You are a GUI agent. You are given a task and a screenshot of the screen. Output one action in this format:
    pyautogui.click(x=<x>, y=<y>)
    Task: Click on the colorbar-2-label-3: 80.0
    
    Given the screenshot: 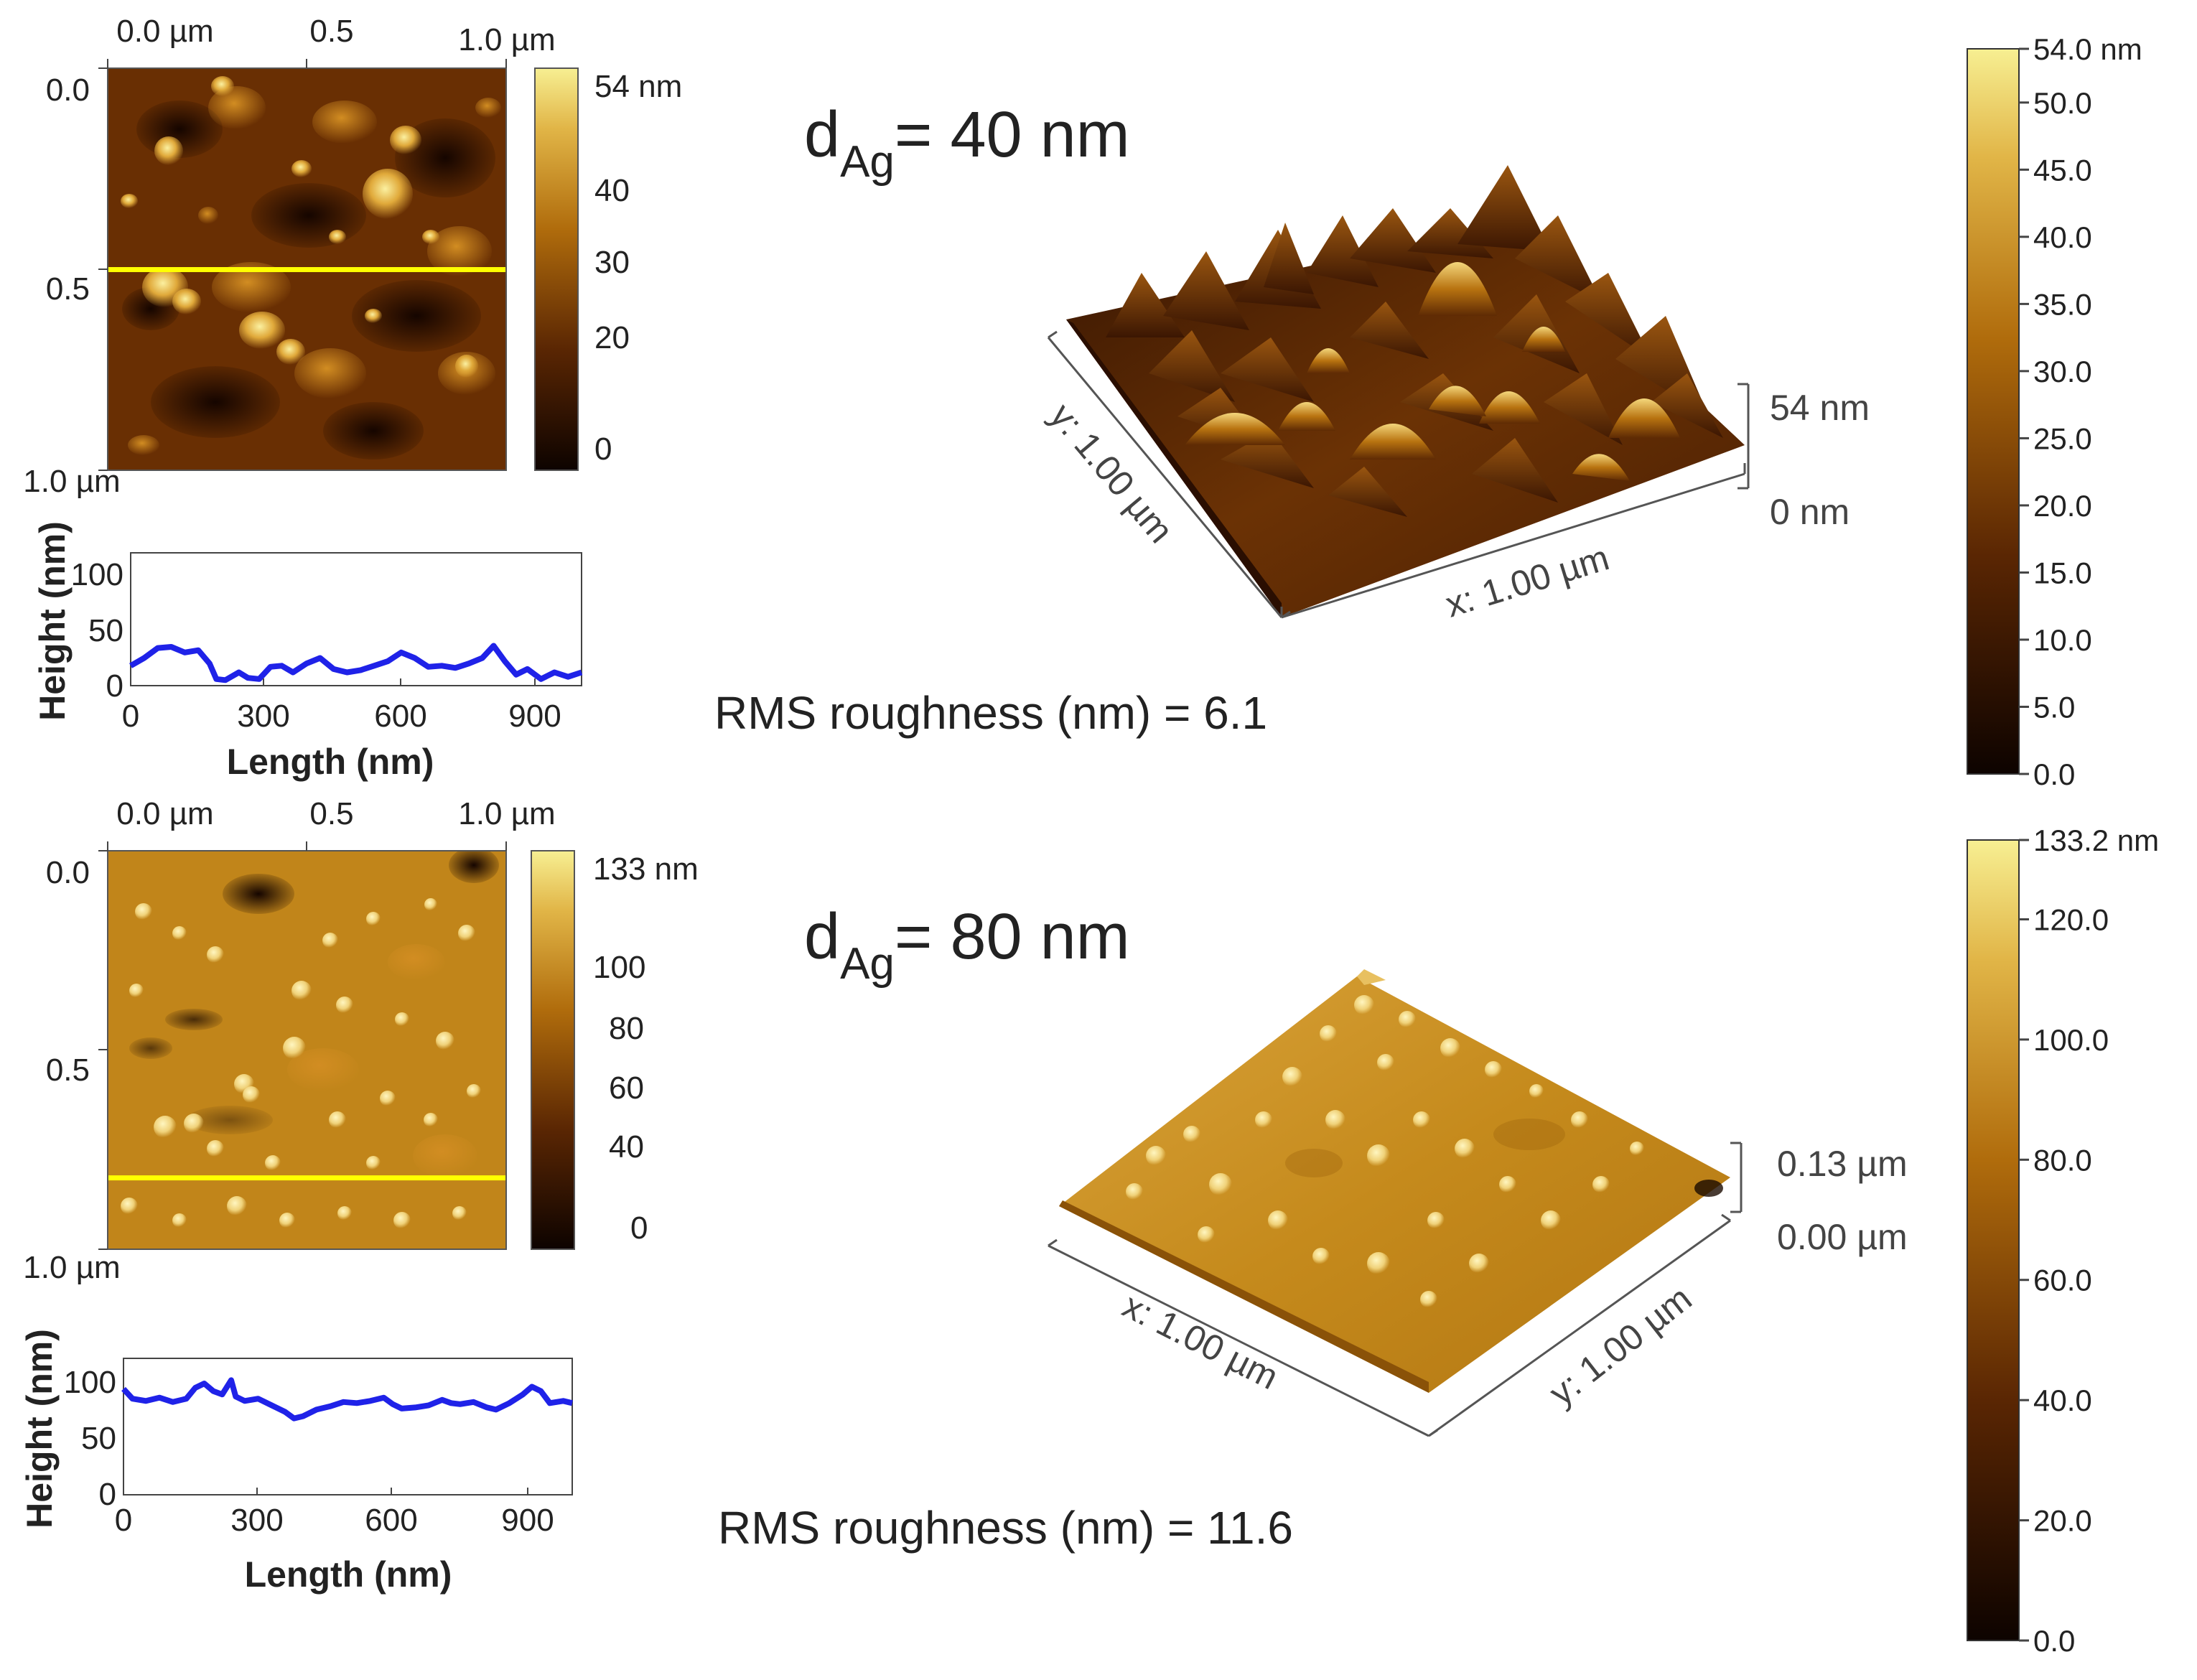 What is the action you would take?
    pyautogui.click(x=2062, y=1160)
    